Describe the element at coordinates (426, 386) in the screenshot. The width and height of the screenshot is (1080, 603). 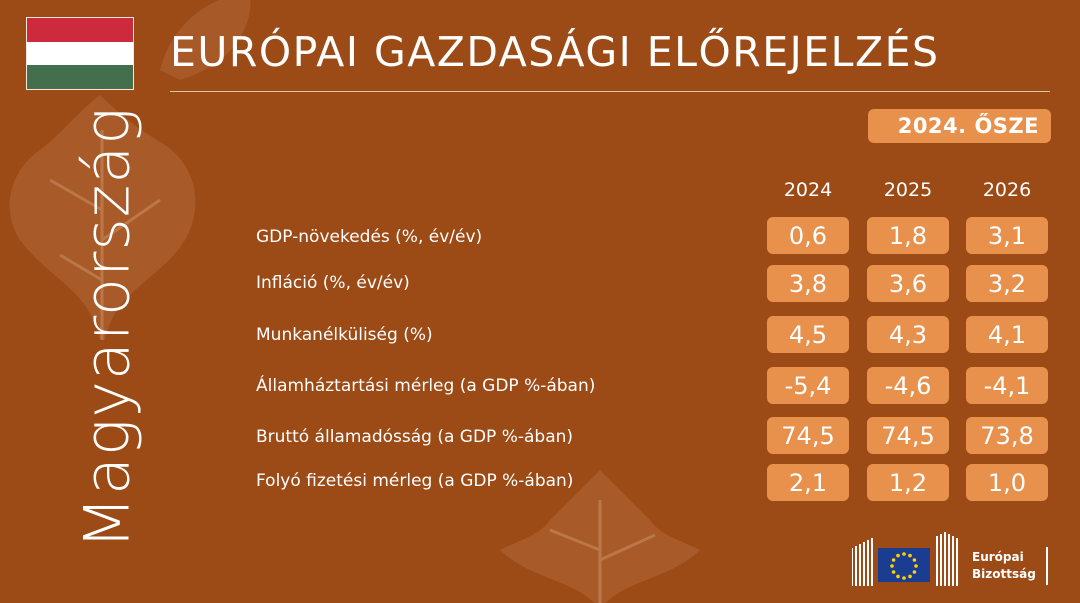
I see `row-label-budget-balance: Államháztartási mérleg (a GDP %-ában)` at that location.